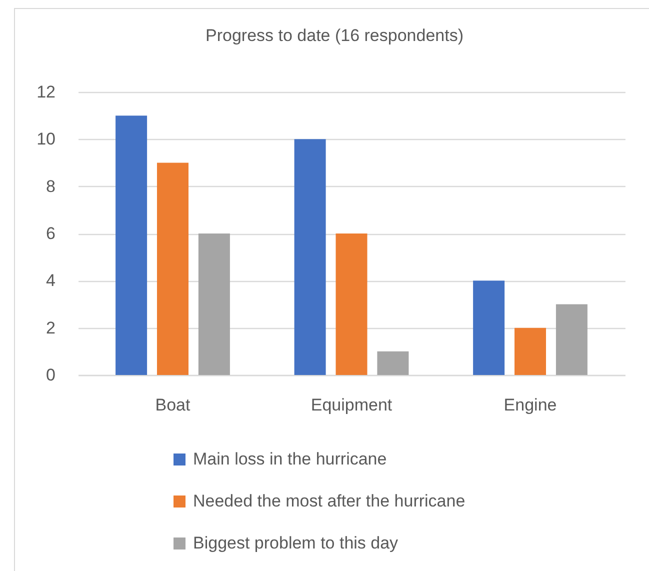  Describe the element at coordinates (530, 405) in the screenshot. I see `x-tick-label: Engine` at that location.